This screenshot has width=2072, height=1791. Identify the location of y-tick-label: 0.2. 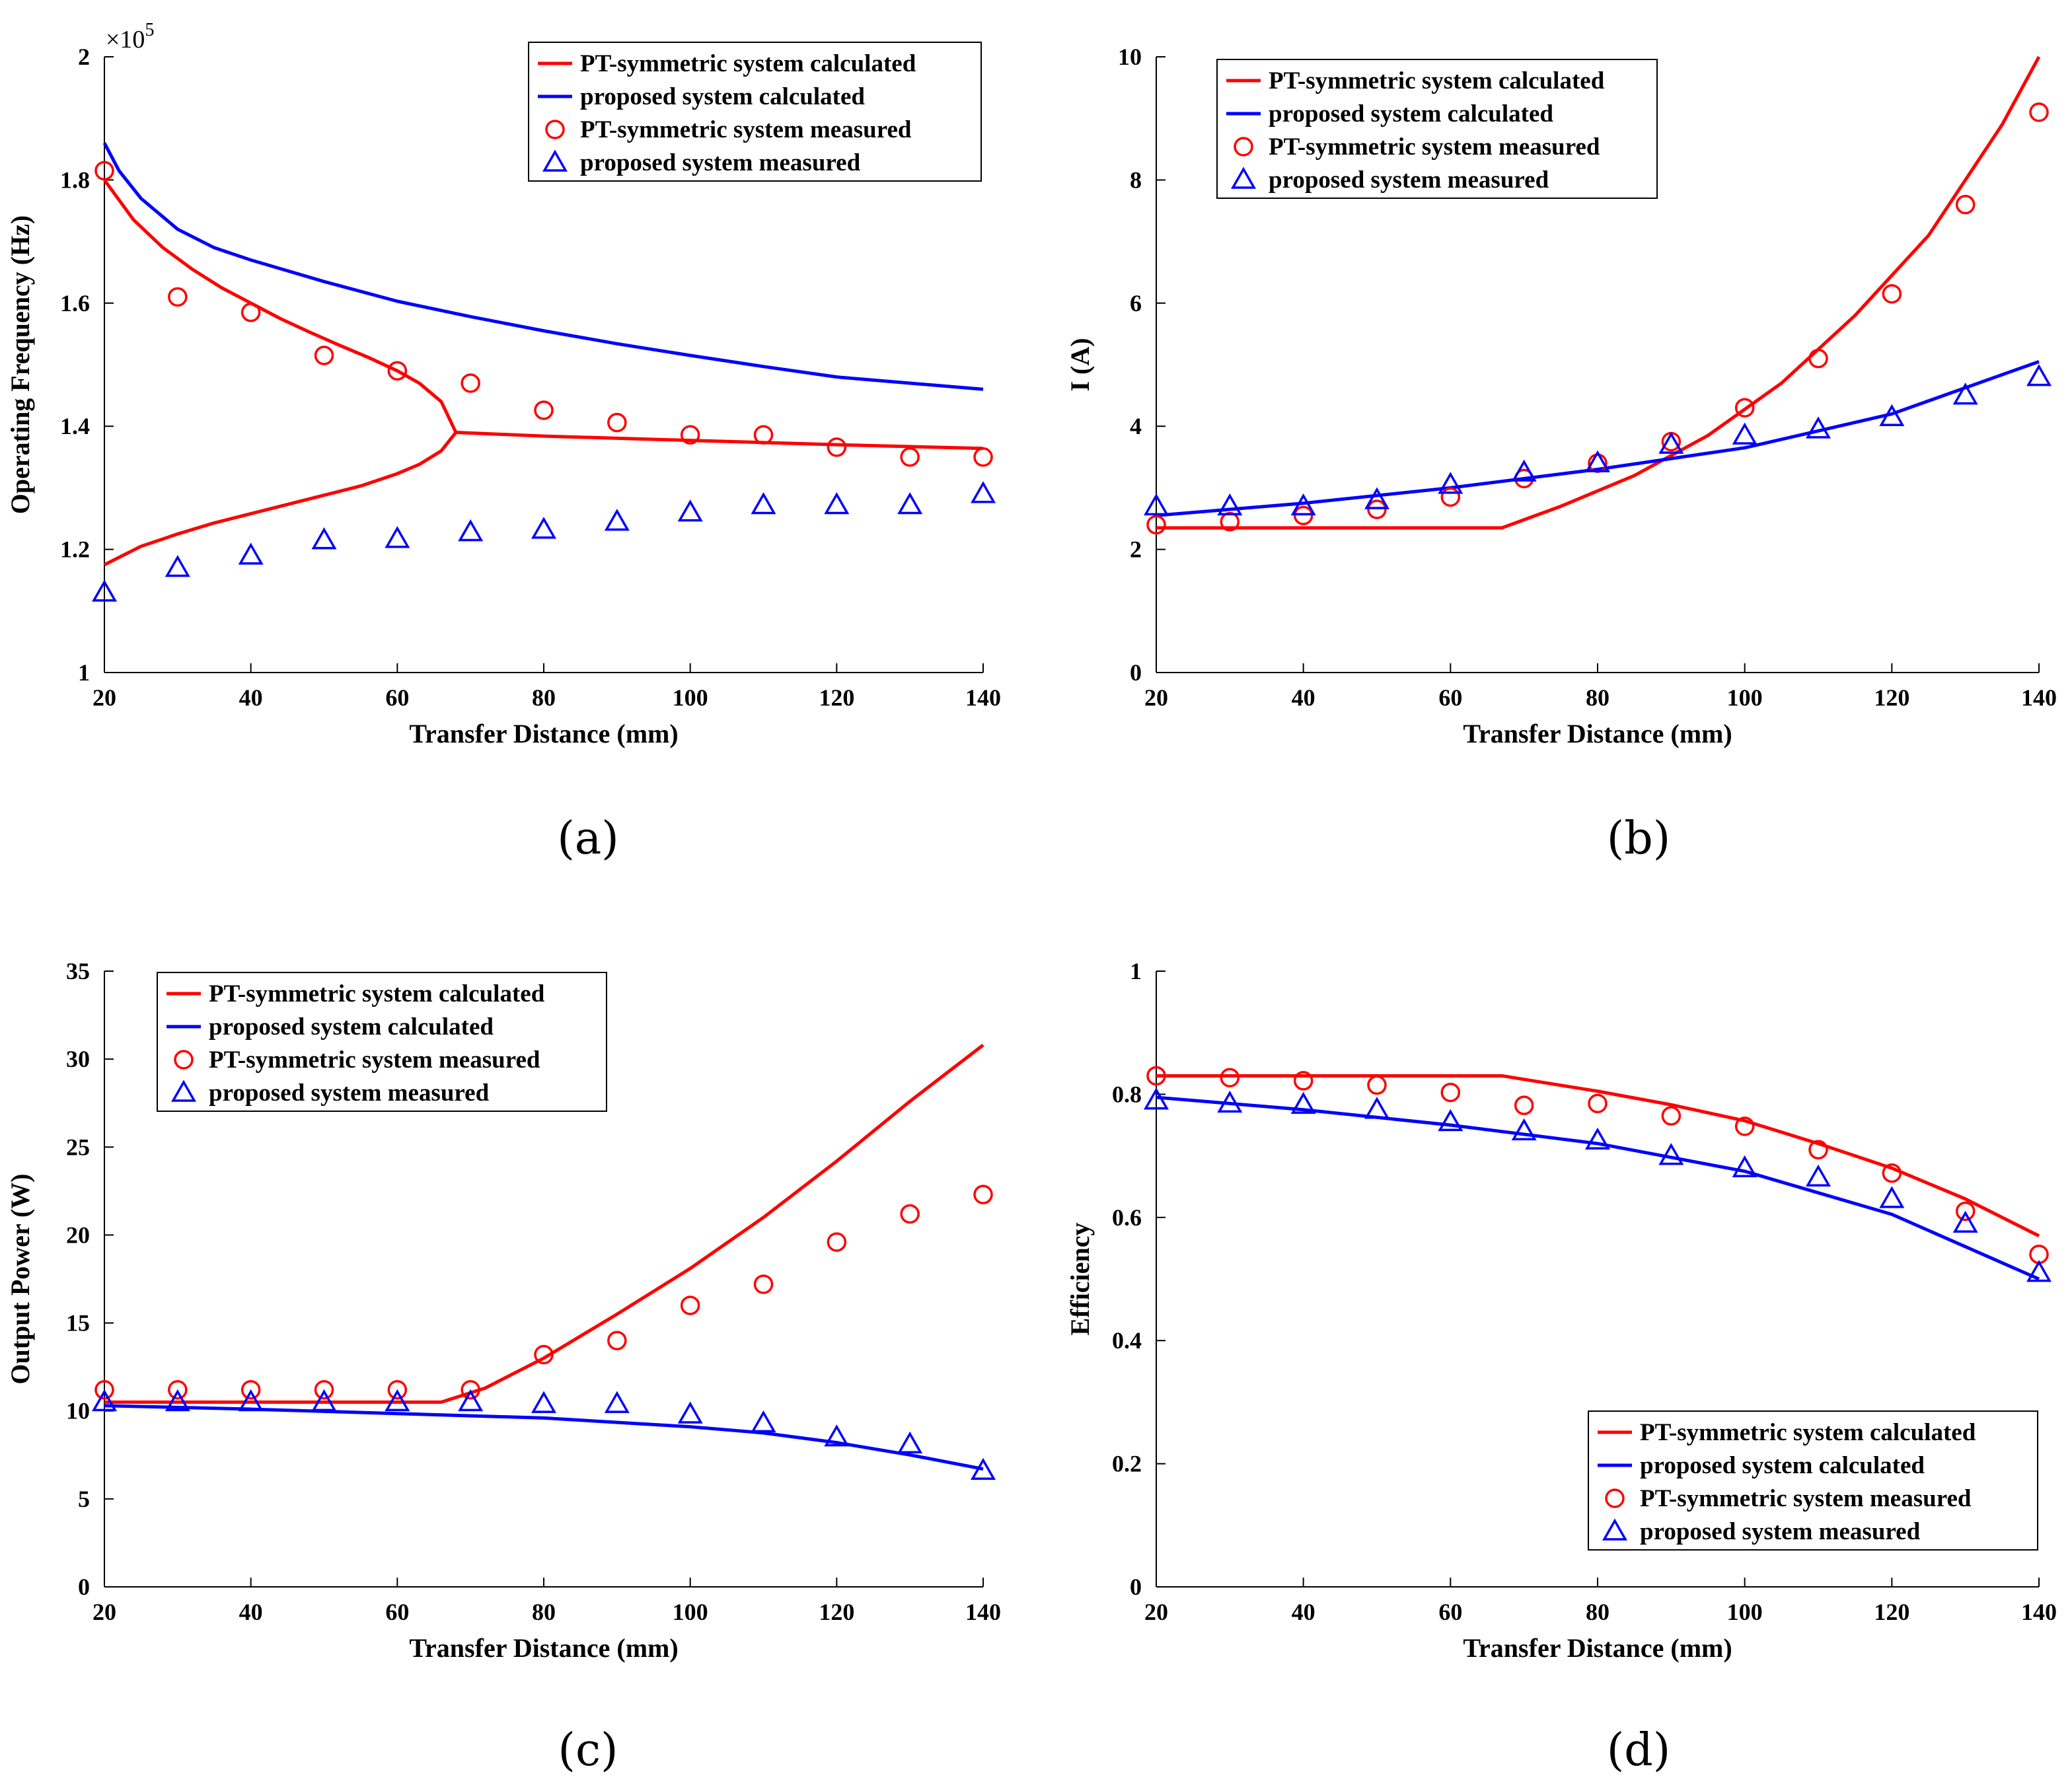
(1127, 1464).